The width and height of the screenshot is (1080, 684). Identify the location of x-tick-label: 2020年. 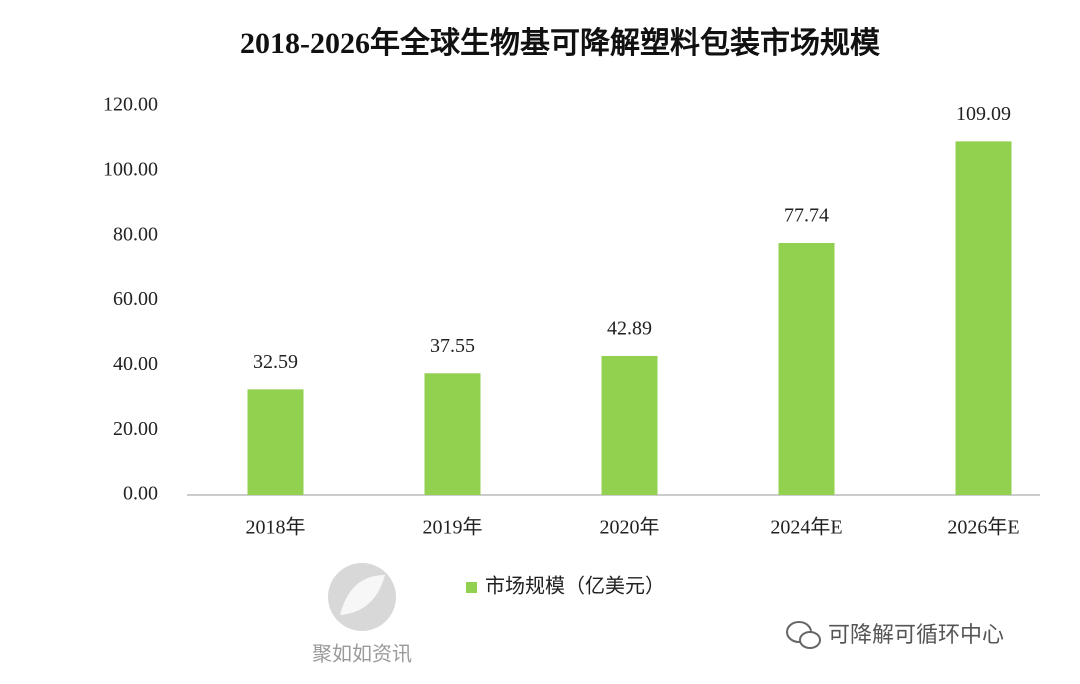
(630, 527).